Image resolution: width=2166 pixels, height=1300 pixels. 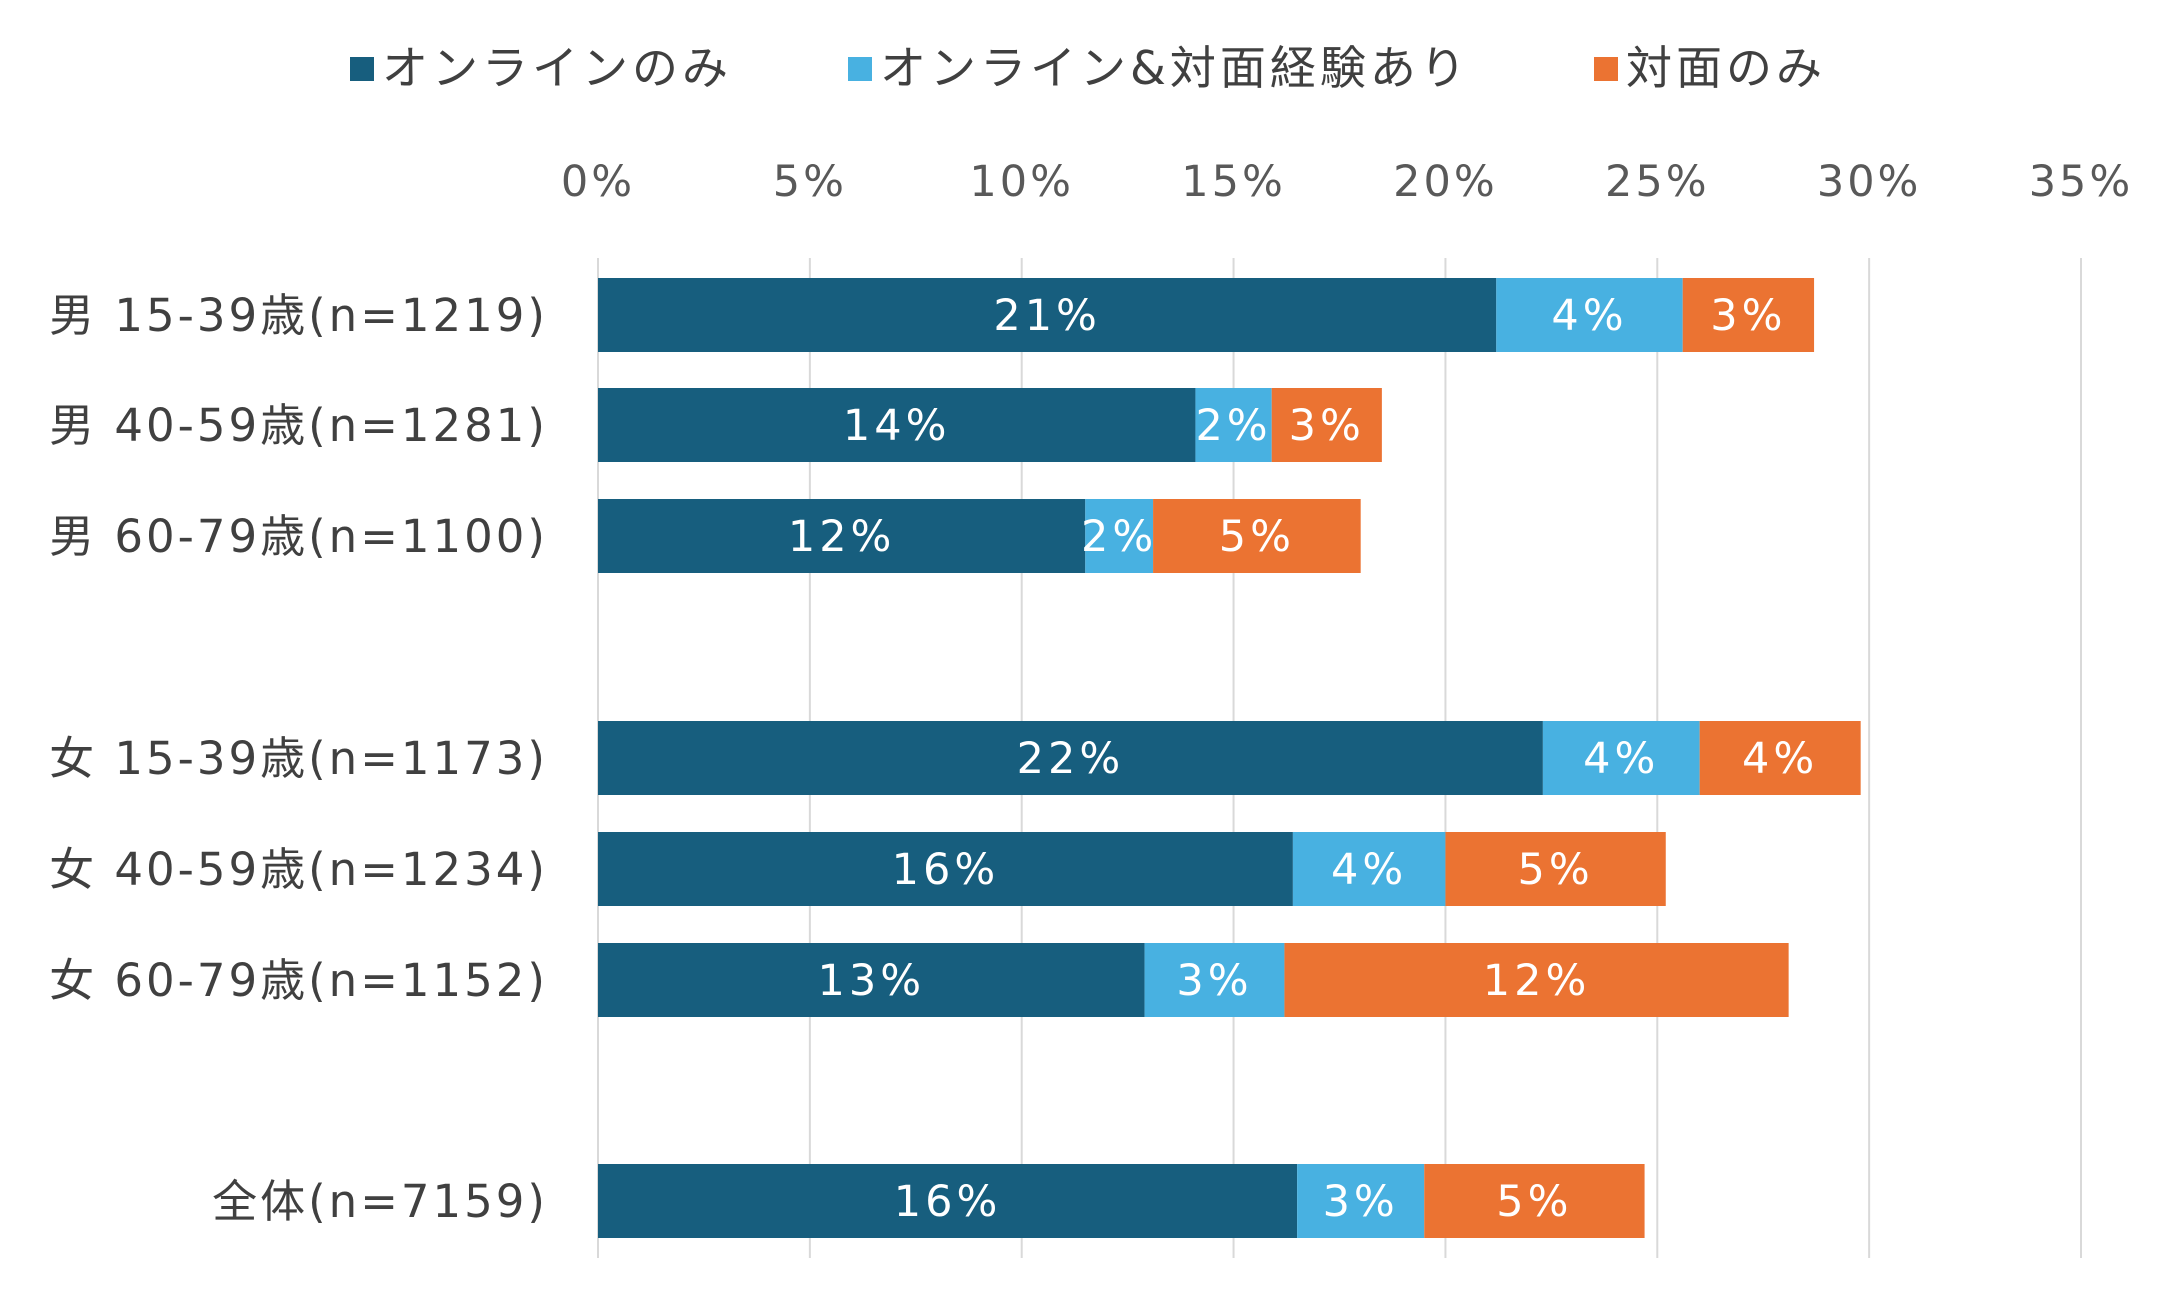 I want to click on x-tick-label: 25%, so click(x=1657, y=182).